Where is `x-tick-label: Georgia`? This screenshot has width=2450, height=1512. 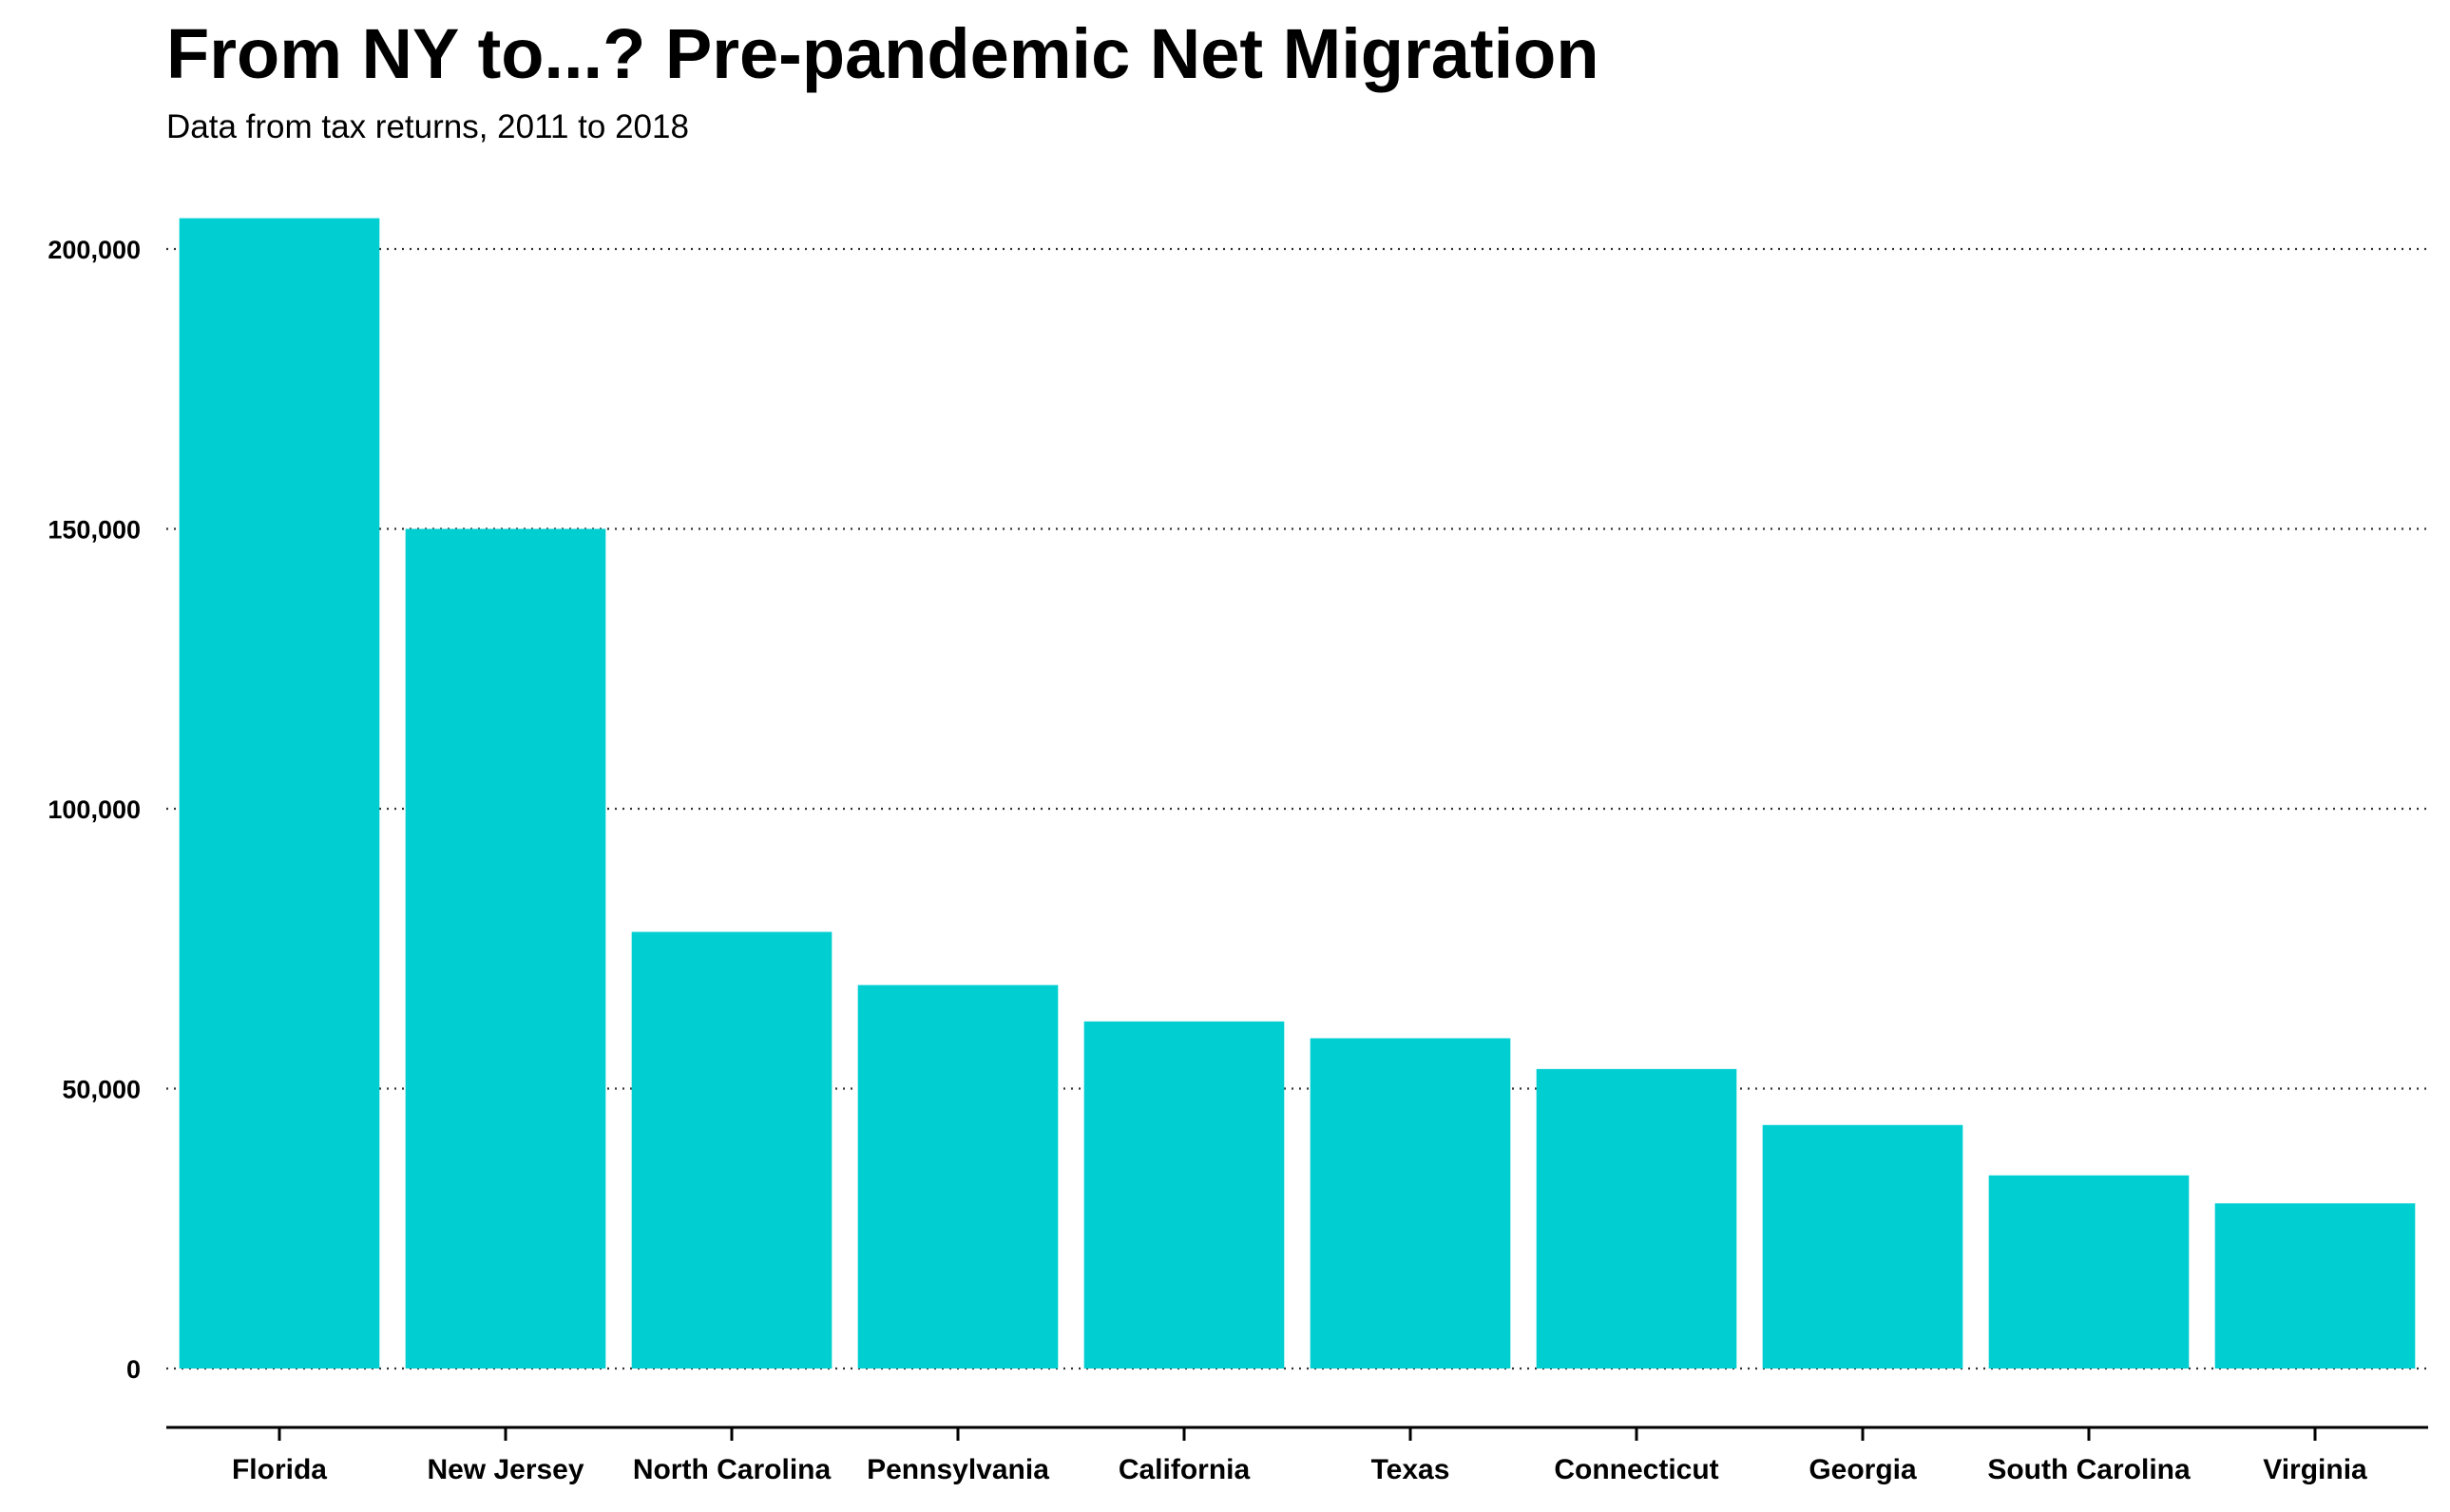
x-tick-label: Georgia is located at coordinates (1863, 1469).